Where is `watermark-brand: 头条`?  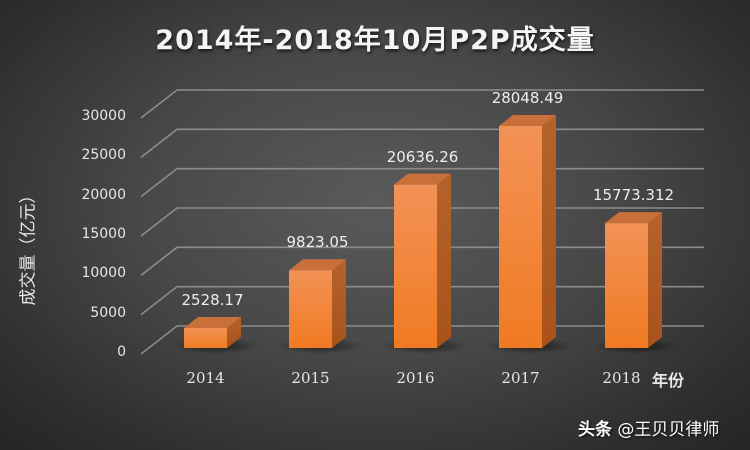 watermark-brand: 头条 is located at coordinates (595, 430).